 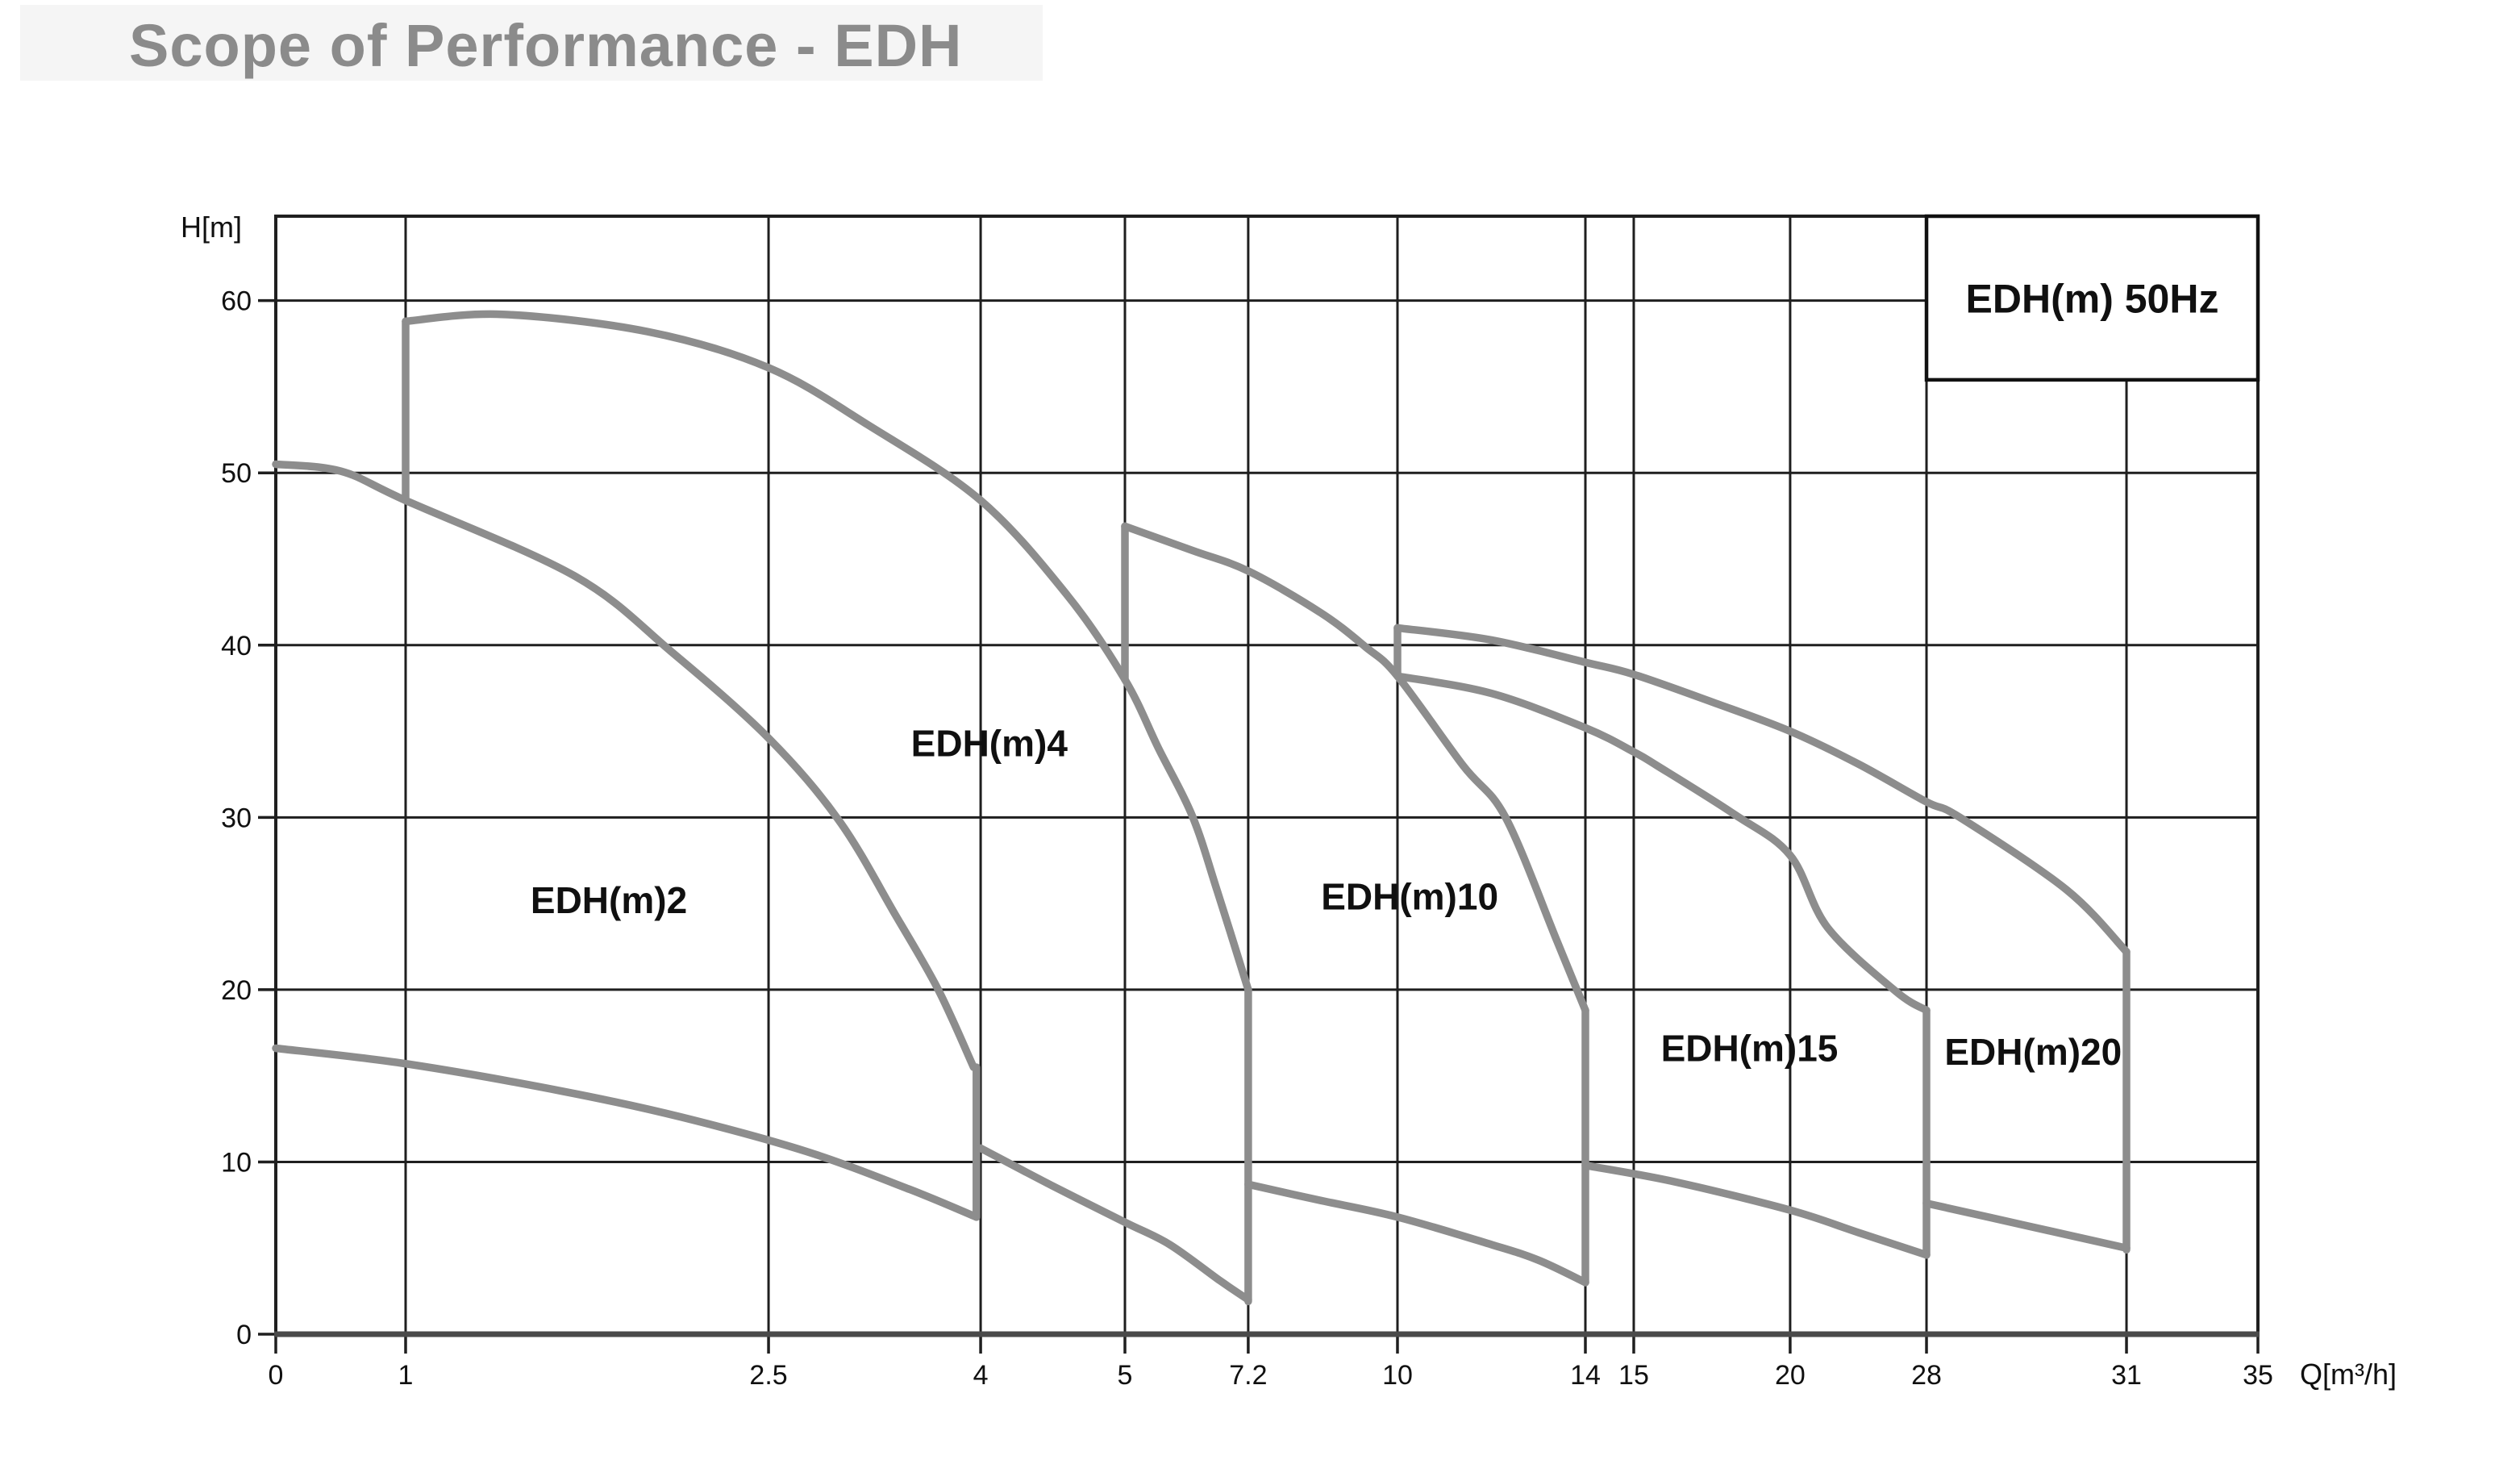 I want to click on curve-EDH(m)2-top, so click(x=625, y=765).